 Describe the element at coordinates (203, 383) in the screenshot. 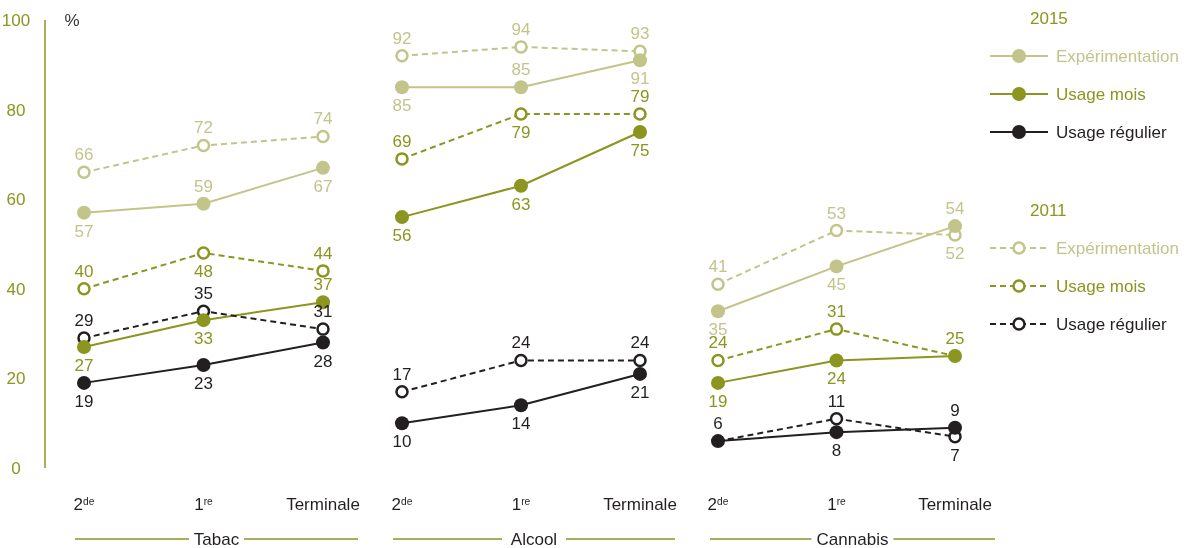

I see `data-label: 23` at that location.